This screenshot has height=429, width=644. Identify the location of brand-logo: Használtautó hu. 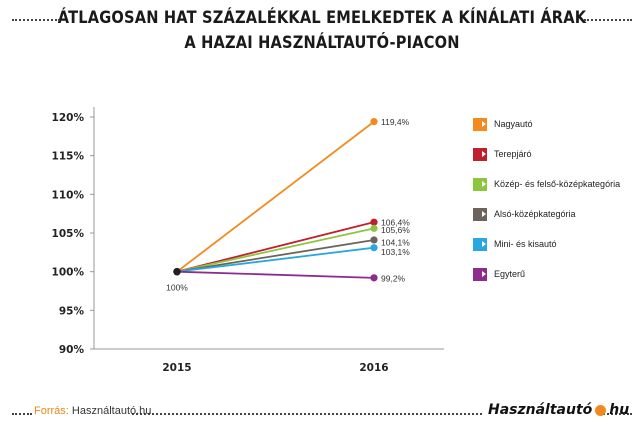
(558, 410).